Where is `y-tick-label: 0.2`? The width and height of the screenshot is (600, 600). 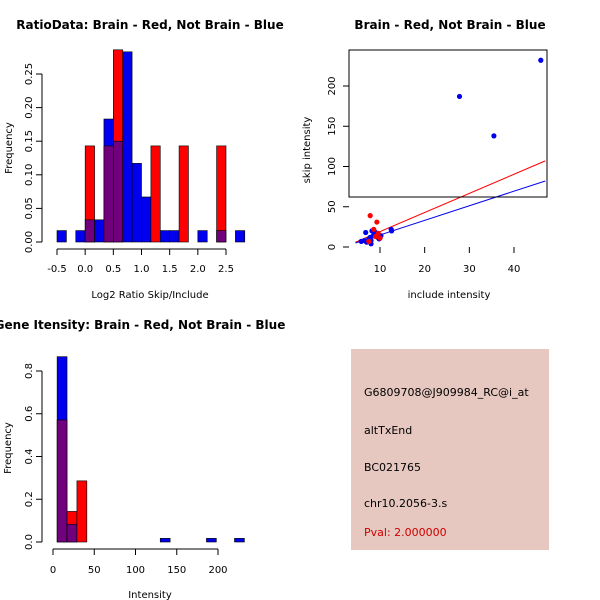
y-tick-label: 0.2 is located at coordinates (29, 499).